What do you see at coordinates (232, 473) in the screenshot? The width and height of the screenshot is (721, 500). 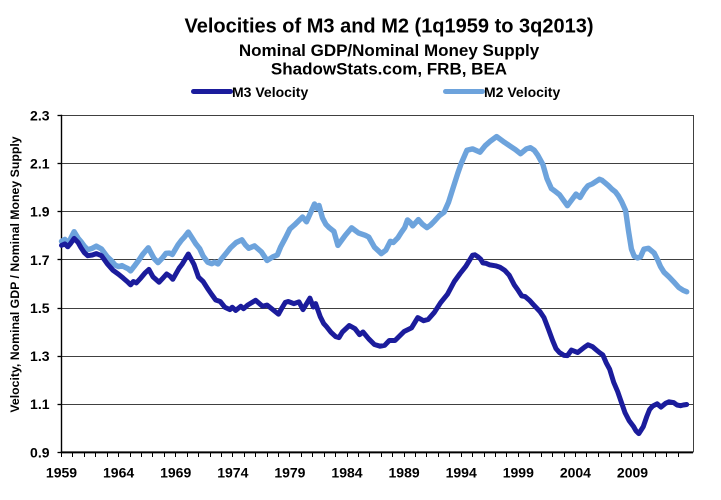 I see `svg-text: 1974` at bounding box center [232, 473].